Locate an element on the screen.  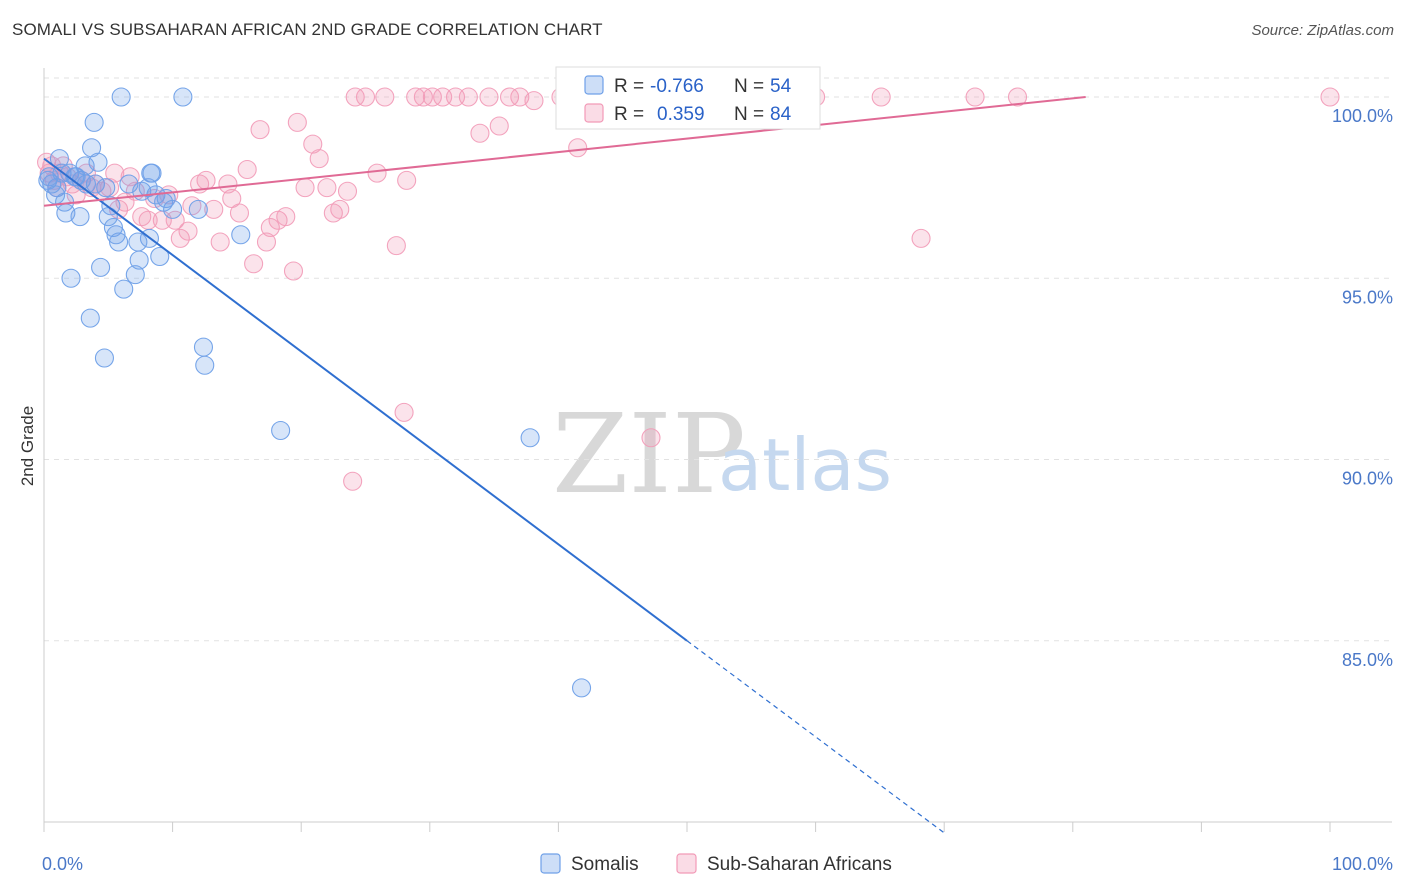
legend-n-label-subsaharan: N = is located at coordinates (749, 114).